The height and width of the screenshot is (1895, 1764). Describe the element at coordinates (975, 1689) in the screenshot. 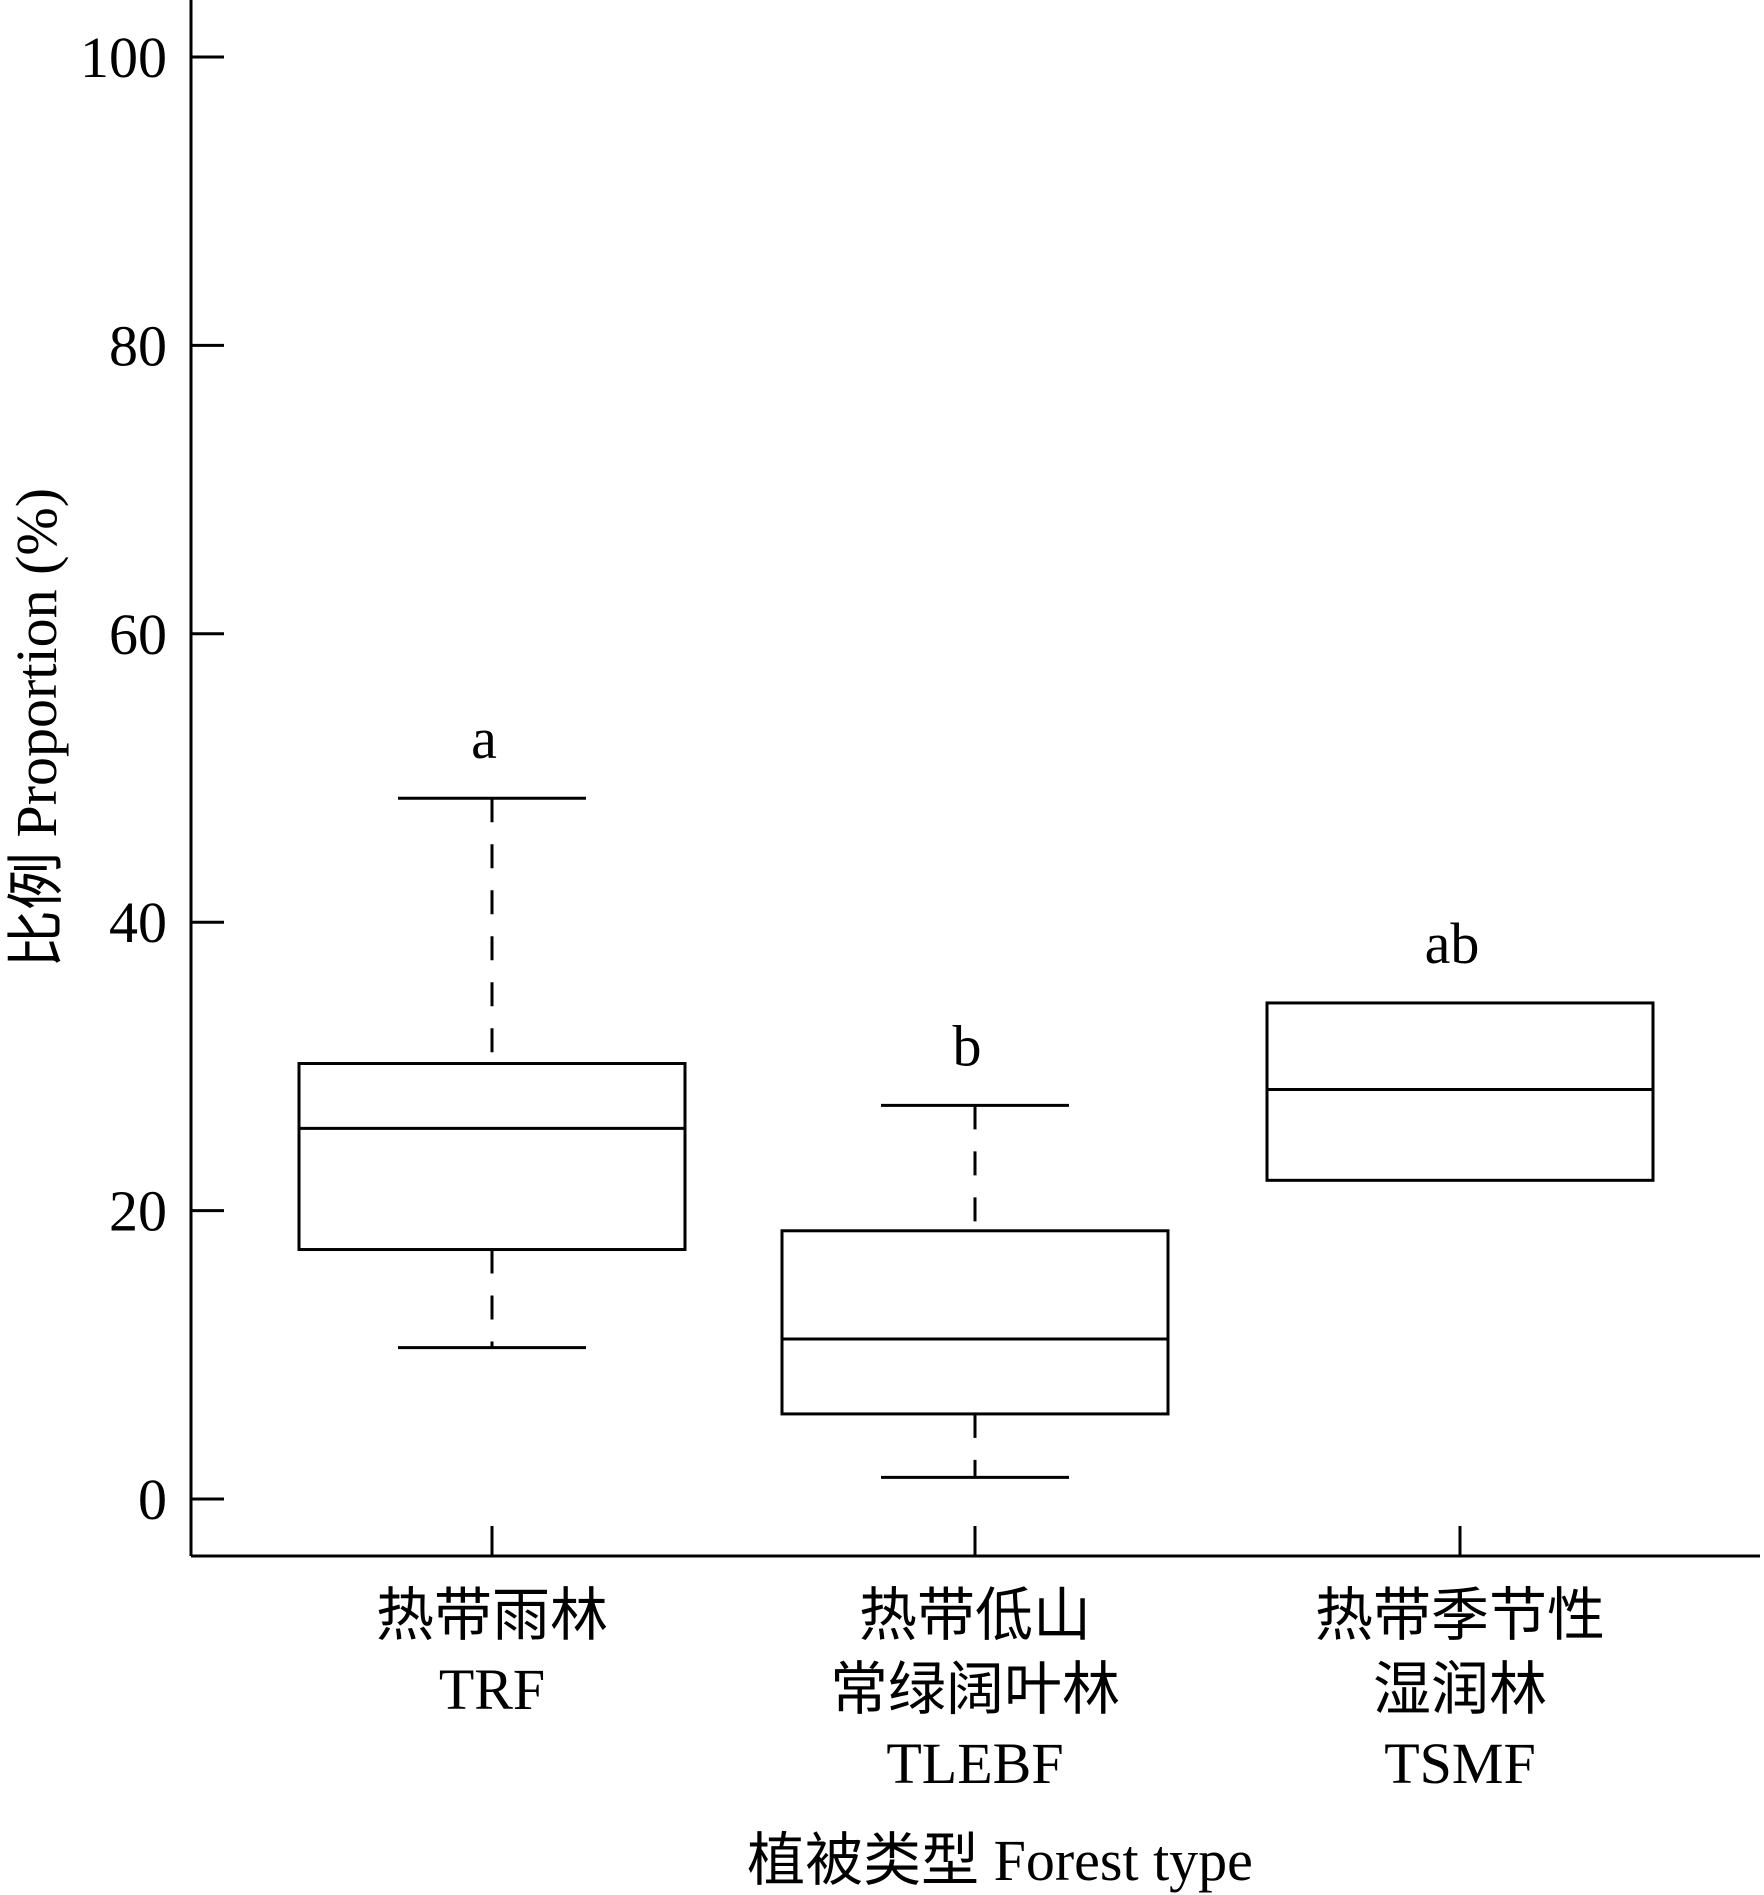

I see `category-label-line: 常绿阔叶林` at that location.